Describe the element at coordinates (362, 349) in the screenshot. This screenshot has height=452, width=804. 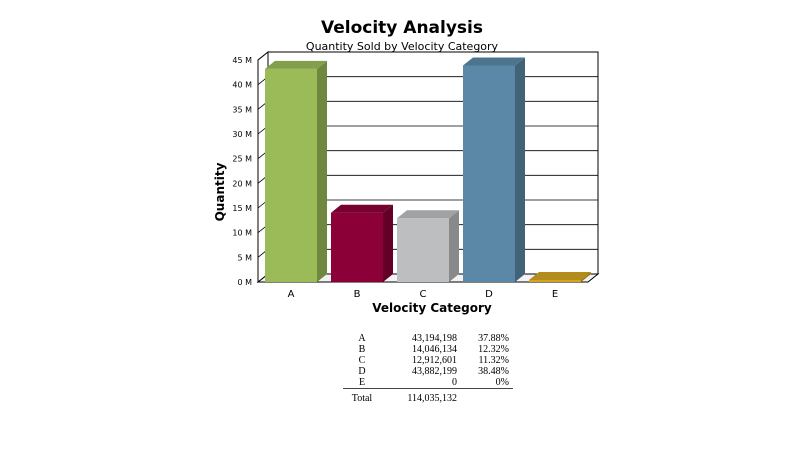
I see `summary-category: B` at that location.